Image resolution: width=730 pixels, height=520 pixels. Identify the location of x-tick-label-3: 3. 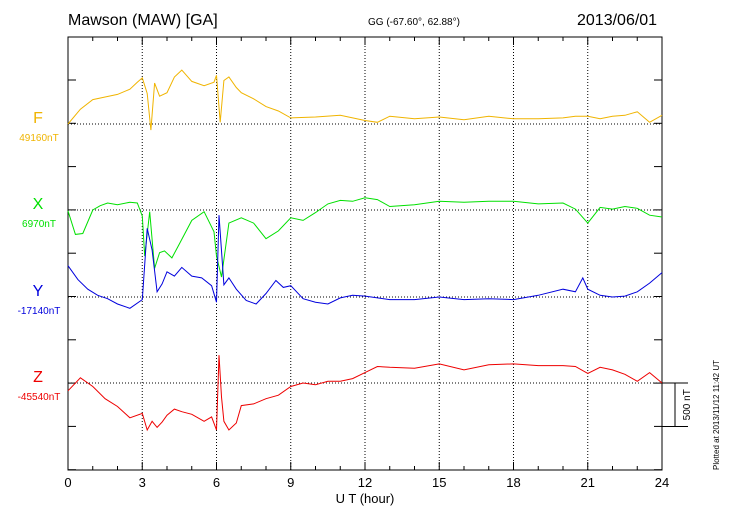
(142, 482).